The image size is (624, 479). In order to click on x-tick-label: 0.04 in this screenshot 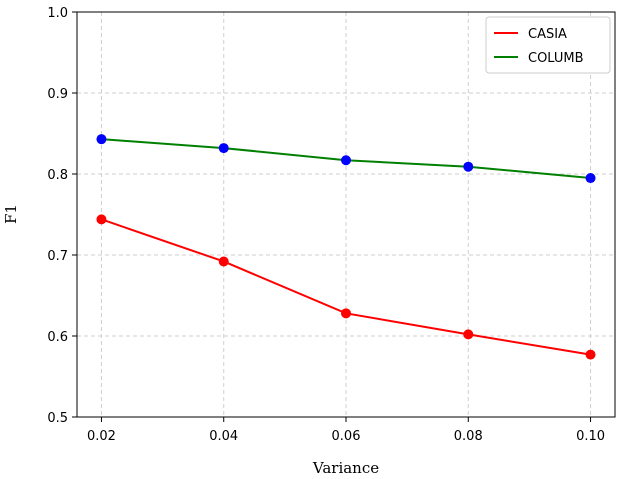, I will do `click(223, 436)`.